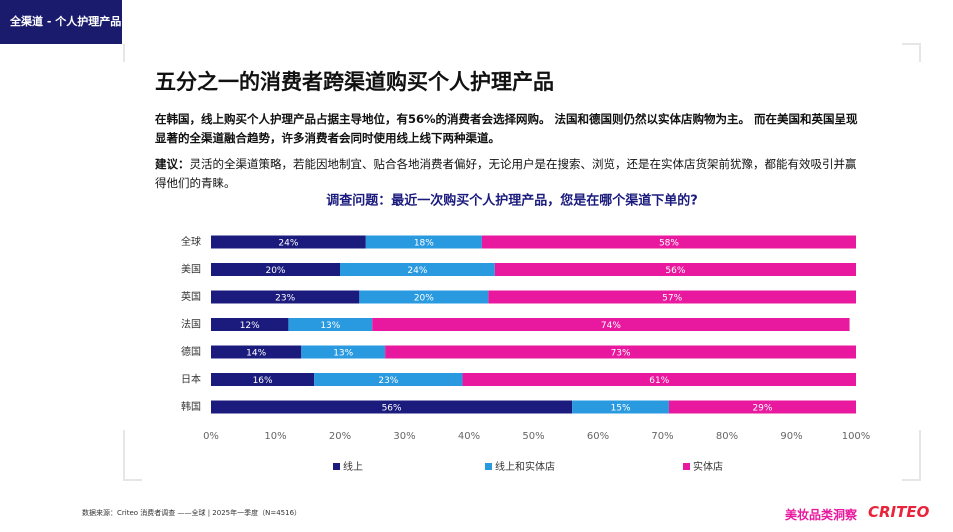  Describe the element at coordinates (191, 269) in the screenshot. I see `y-tick-label: 美国` at that location.